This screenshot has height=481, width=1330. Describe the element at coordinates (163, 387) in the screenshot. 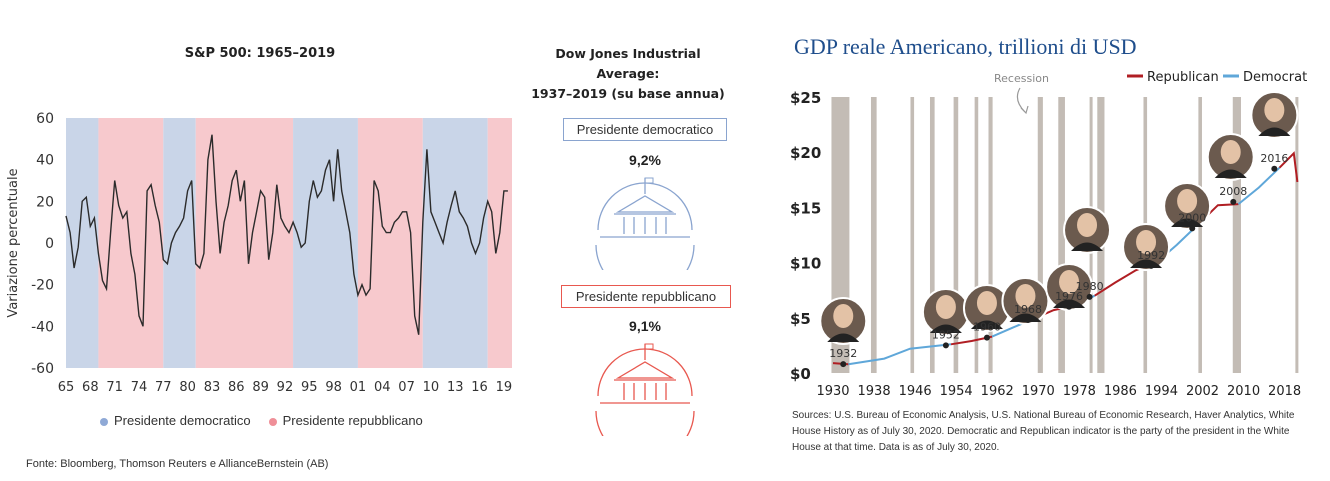

I see `sp-x-tick: 77` at that location.